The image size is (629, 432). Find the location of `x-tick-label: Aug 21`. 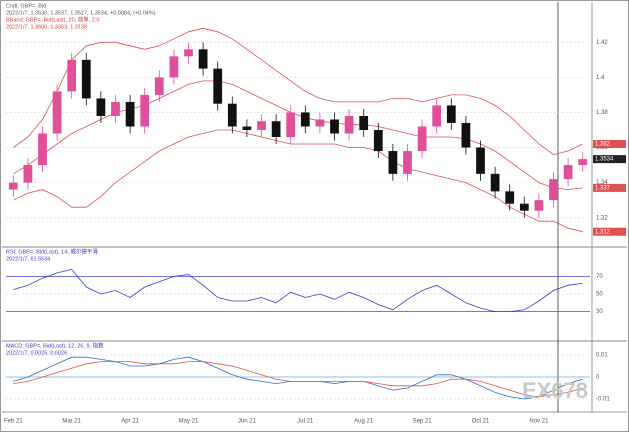

x-tick-label: Aug 21 is located at coordinates (364, 422).